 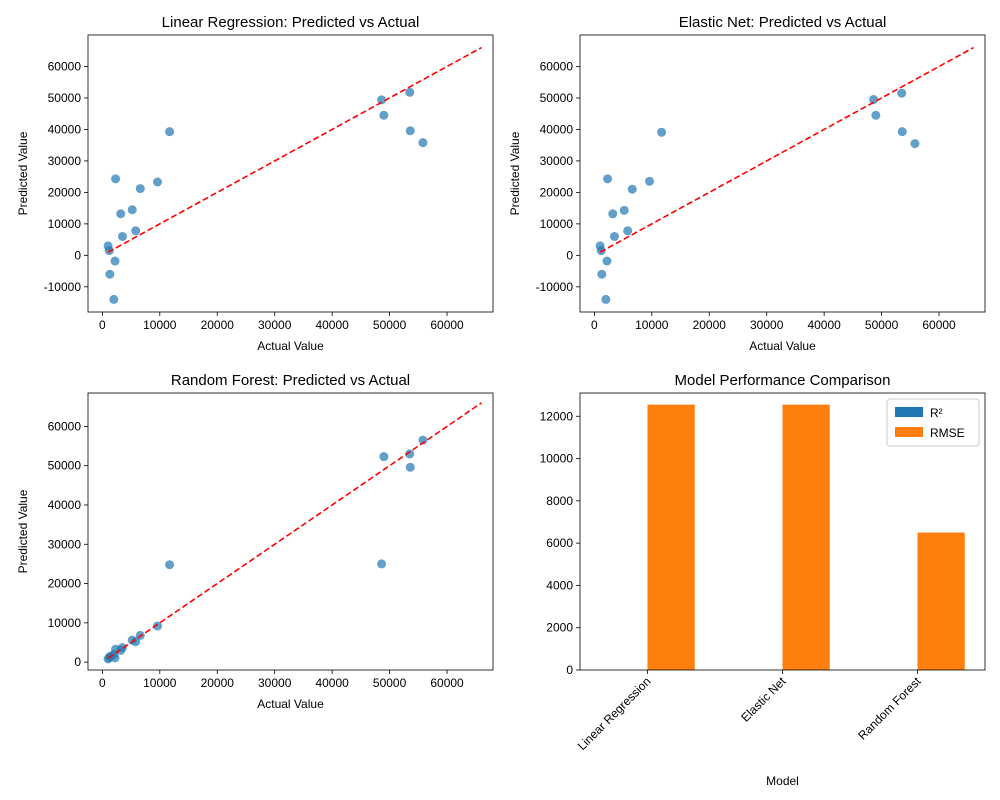 What do you see at coordinates (763, 699) in the screenshot?
I see `x-tick-label: Elastic Net` at bounding box center [763, 699].